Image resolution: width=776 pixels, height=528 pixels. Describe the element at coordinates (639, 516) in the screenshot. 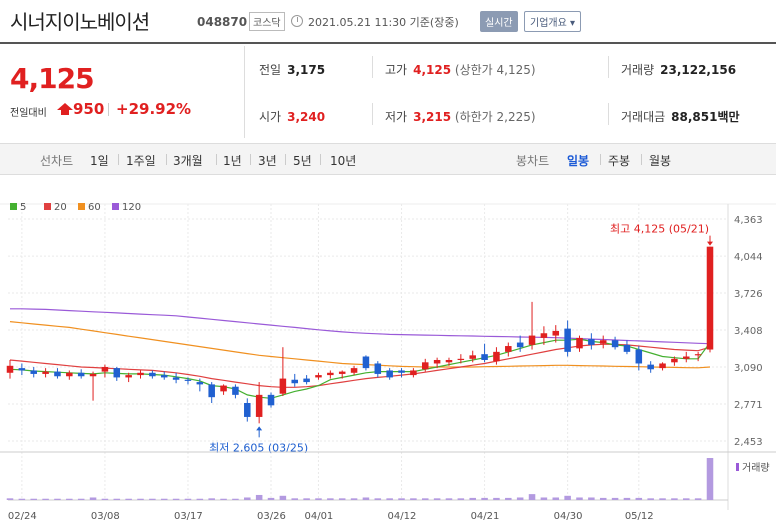

I see `x-tick-label: 05/12` at that location.